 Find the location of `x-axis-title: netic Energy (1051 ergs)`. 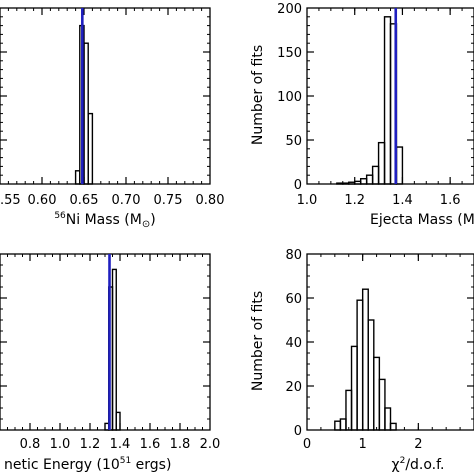

x-axis-title: netic Energy (1051 ergs) is located at coordinates (87, 464).